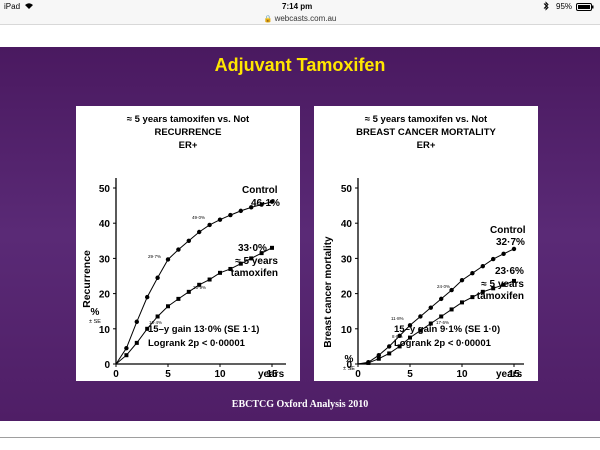 The width and height of the screenshot is (600, 450). I want to click on url-bar: 🔒 webcasts.com.au, so click(300, 19).